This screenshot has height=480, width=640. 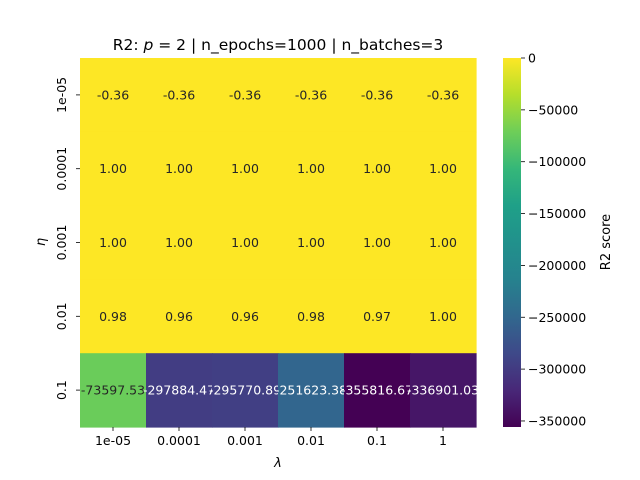 I want to click on y-tick-label: 0.0001, so click(x=61, y=169).